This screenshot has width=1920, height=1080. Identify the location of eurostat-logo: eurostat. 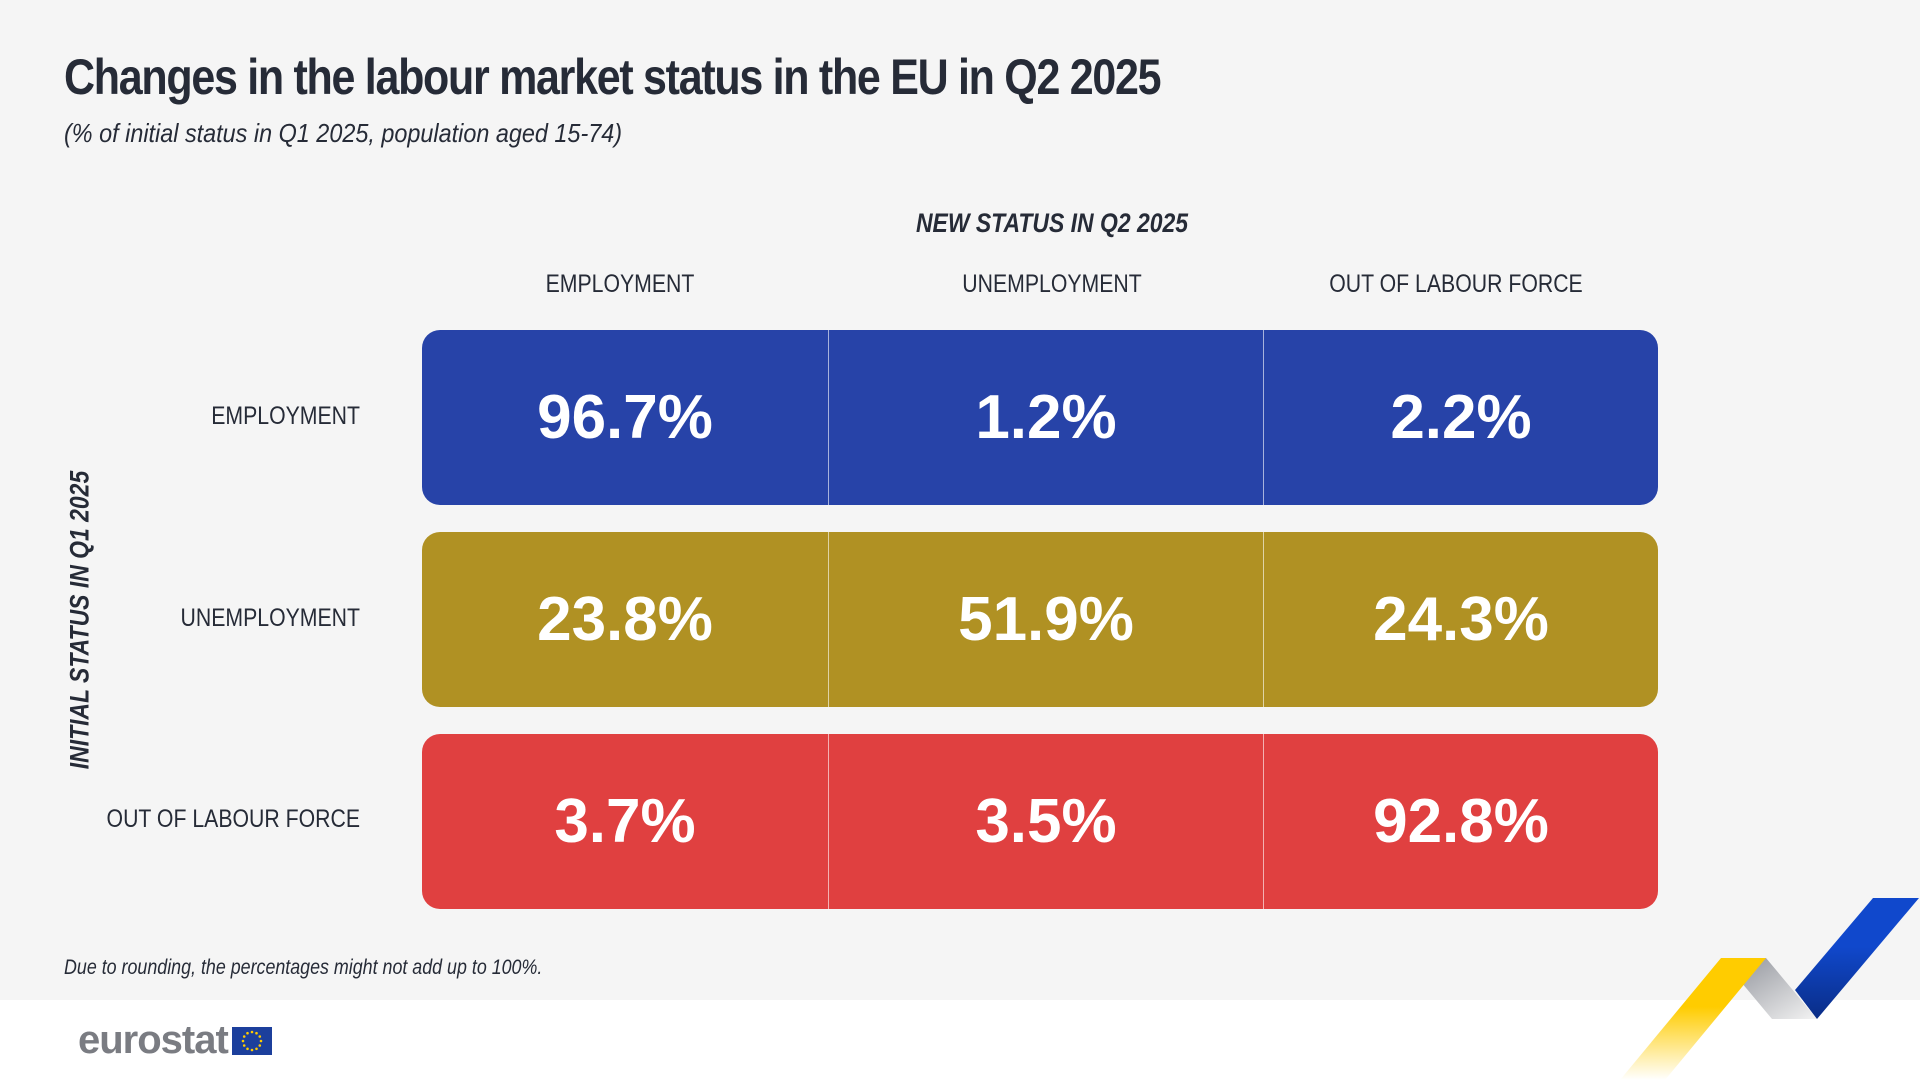
(175, 1040).